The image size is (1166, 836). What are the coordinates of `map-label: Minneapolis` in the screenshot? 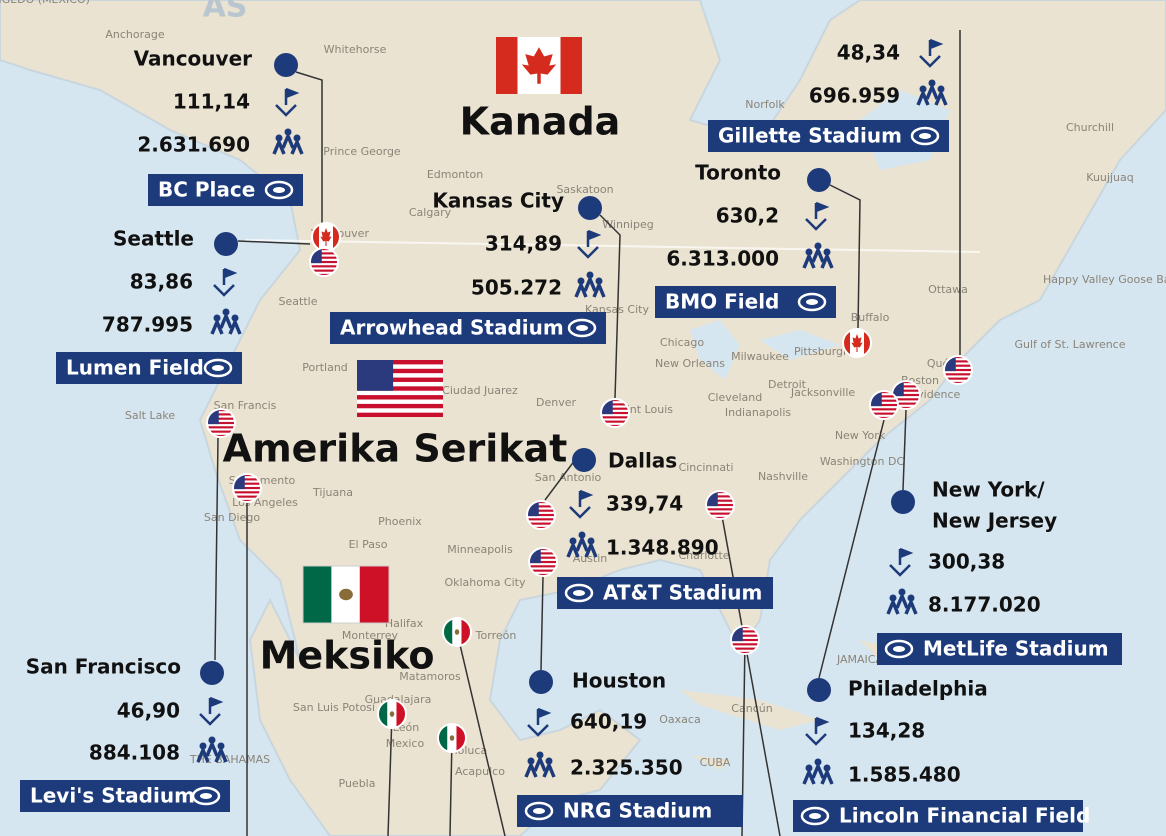 It's located at (480, 549).